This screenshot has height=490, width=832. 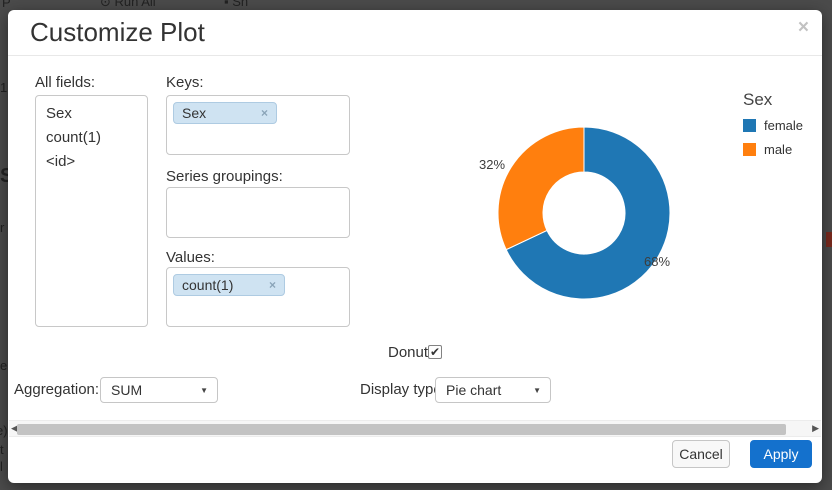 I want to click on values-label: Values:, so click(x=190, y=257).